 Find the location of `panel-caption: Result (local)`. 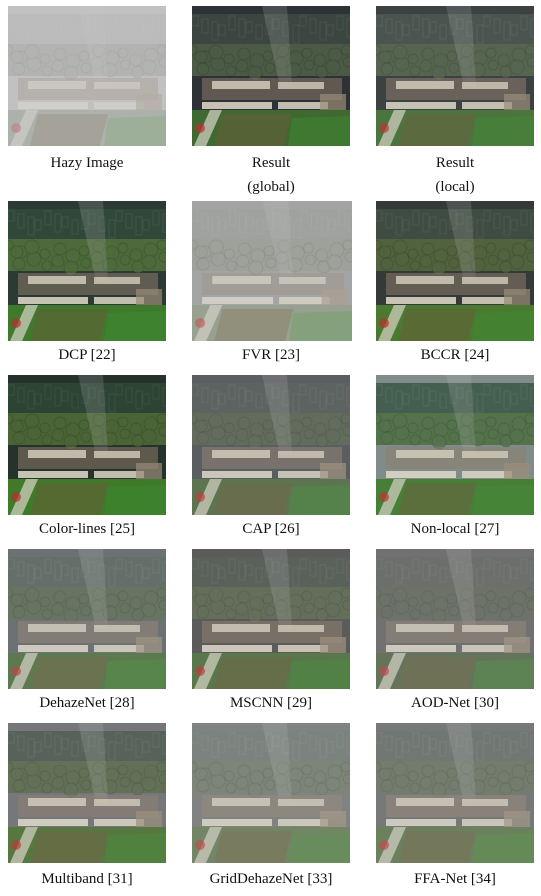

panel-caption: Result (local) is located at coordinates (453, 175).